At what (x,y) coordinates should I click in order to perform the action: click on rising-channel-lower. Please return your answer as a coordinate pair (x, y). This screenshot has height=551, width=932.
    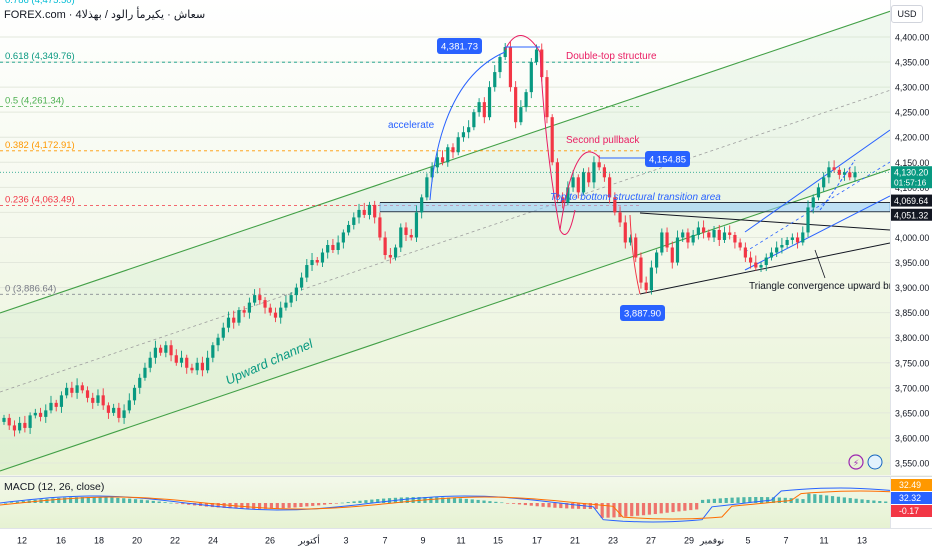
    Looking at the image, I should click on (817, 233).